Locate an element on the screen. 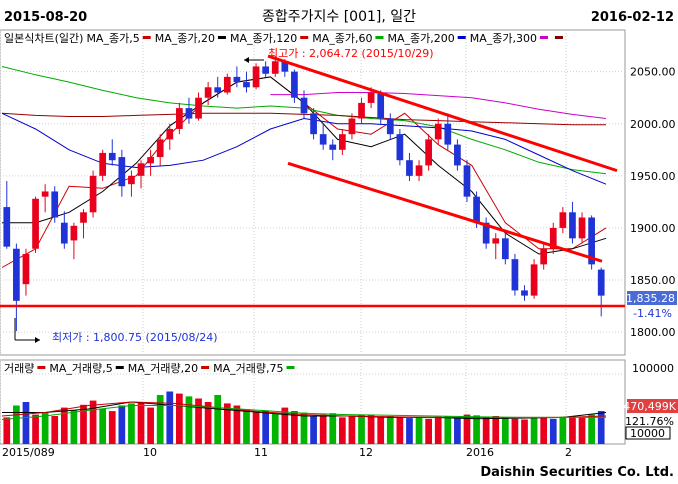 Image resolution: width=678 pixels, height=484 pixels. date-tick-label: 2015/089 is located at coordinates (28, 452).